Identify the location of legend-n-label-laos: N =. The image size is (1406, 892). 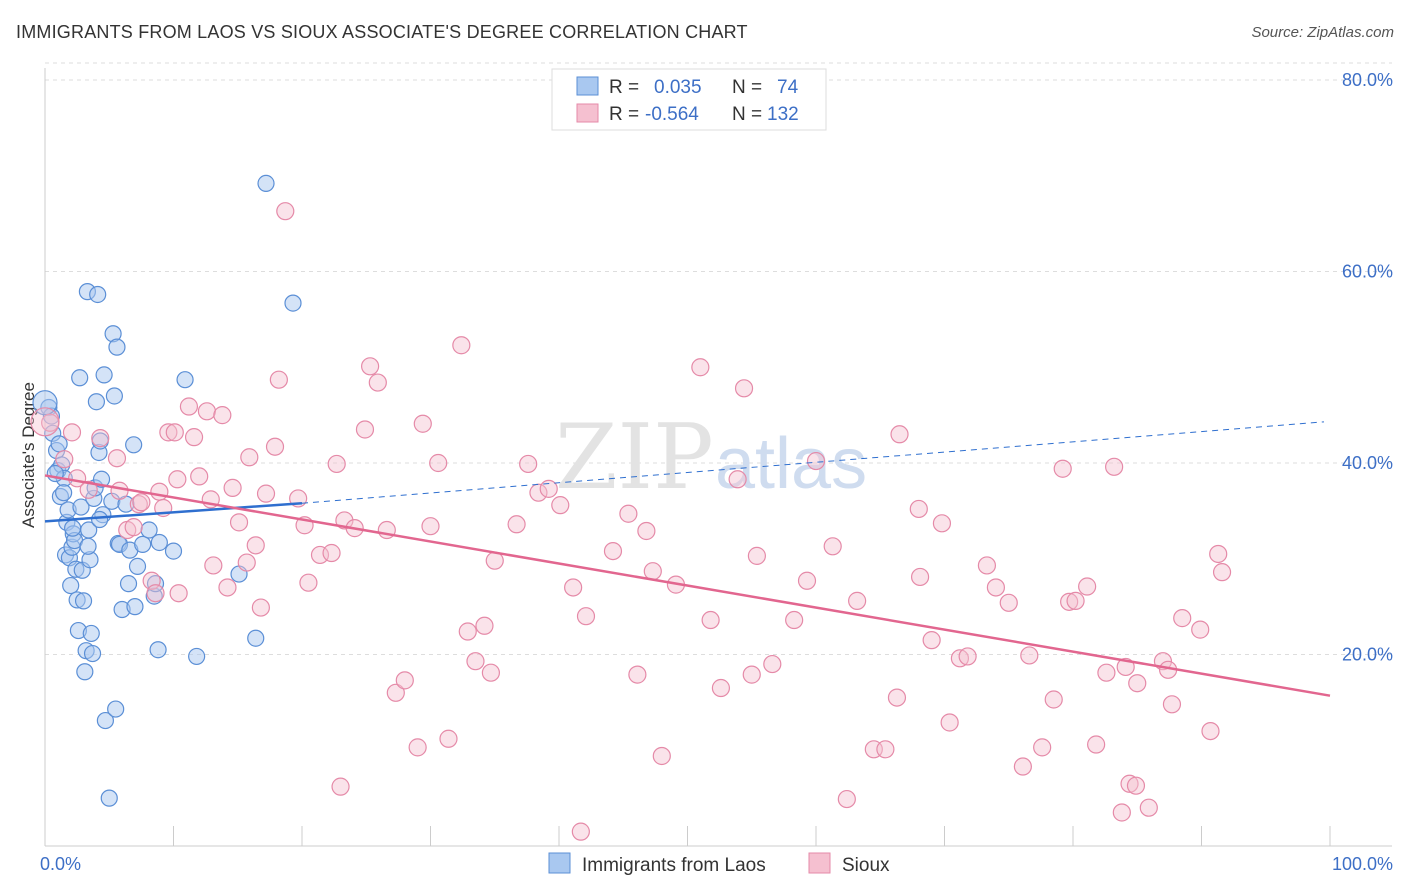
(747, 87).